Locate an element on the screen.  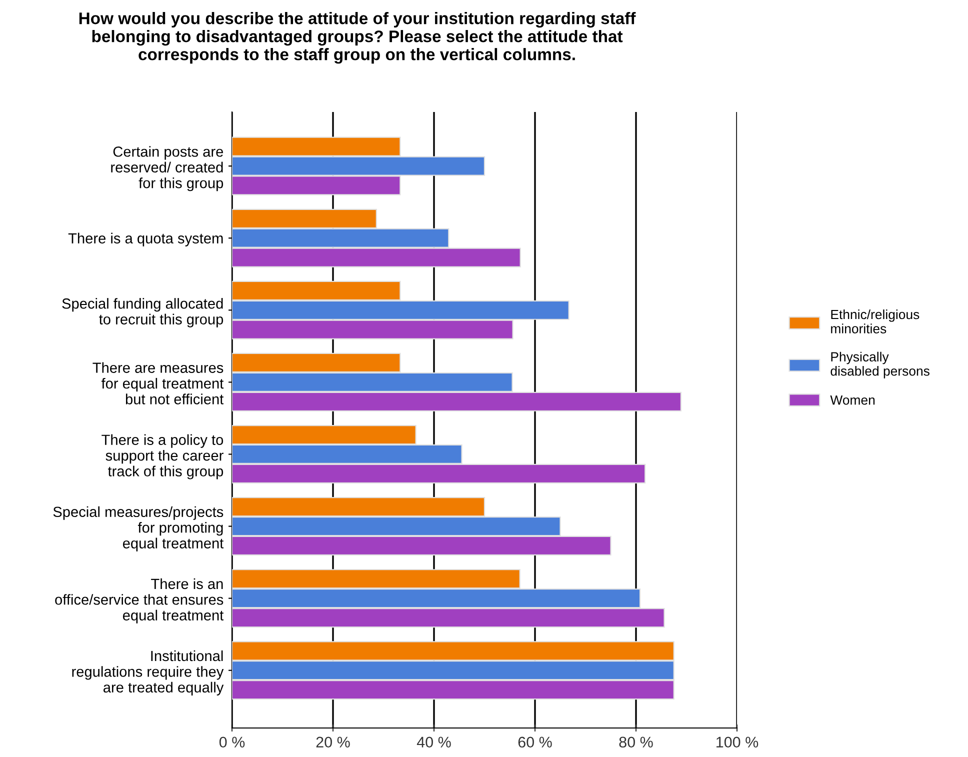
x-tick-label: 100 % is located at coordinates (737, 742).